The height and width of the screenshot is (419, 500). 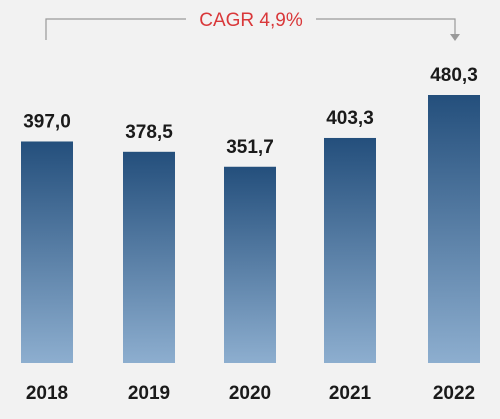 What do you see at coordinates (454, 393) in the screenshot?
I see `category-label-2022: 2022` at bounding box center [454, 393].